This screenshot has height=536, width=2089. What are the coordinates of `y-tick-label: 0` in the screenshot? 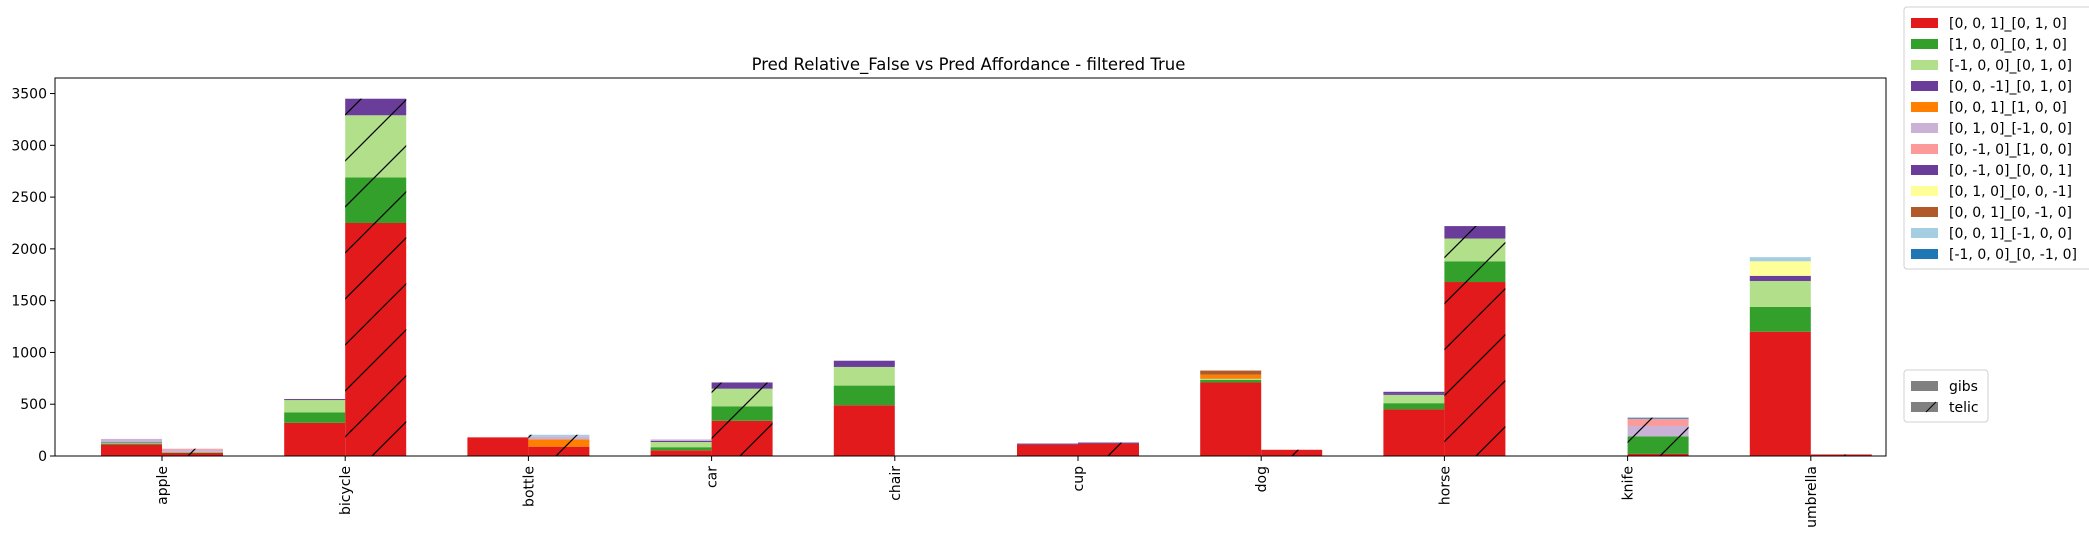 It's located at (42, 457).